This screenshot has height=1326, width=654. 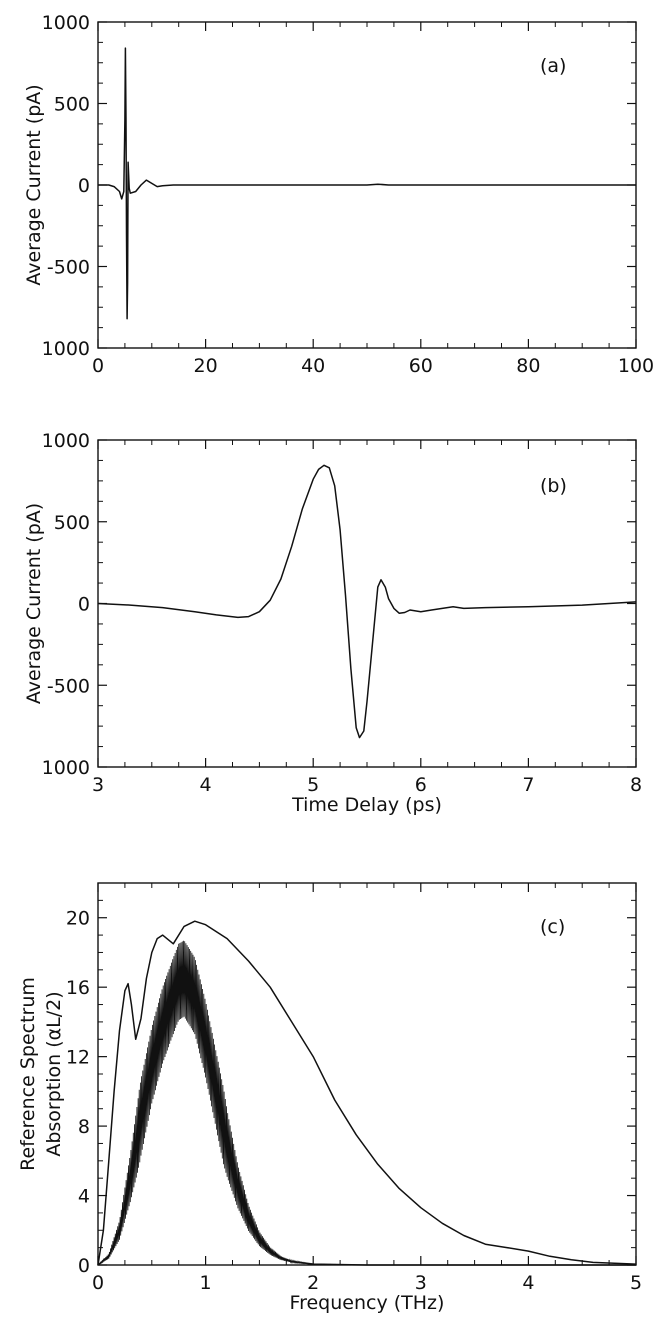 What do you see at coordinates (553, 66) in the screenshot?
I see `panel-label: (a)` at bounding box center [553, 66].